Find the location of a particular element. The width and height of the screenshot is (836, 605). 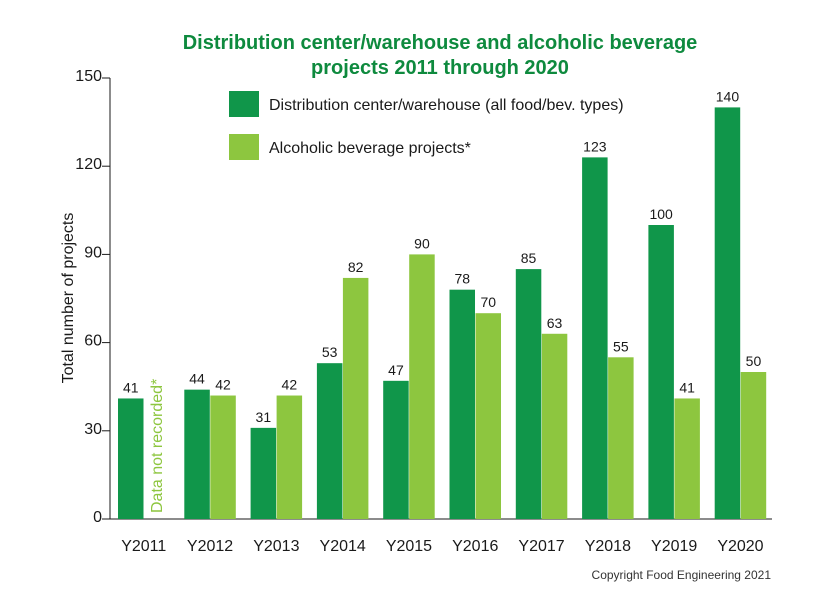

value-label-Y2012-series-2: 42 is located at coordinates (223, 385).